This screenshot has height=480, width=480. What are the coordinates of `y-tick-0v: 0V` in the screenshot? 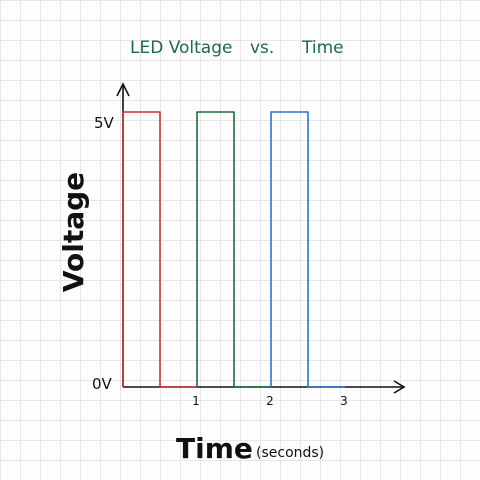 It's located at (102, 384).